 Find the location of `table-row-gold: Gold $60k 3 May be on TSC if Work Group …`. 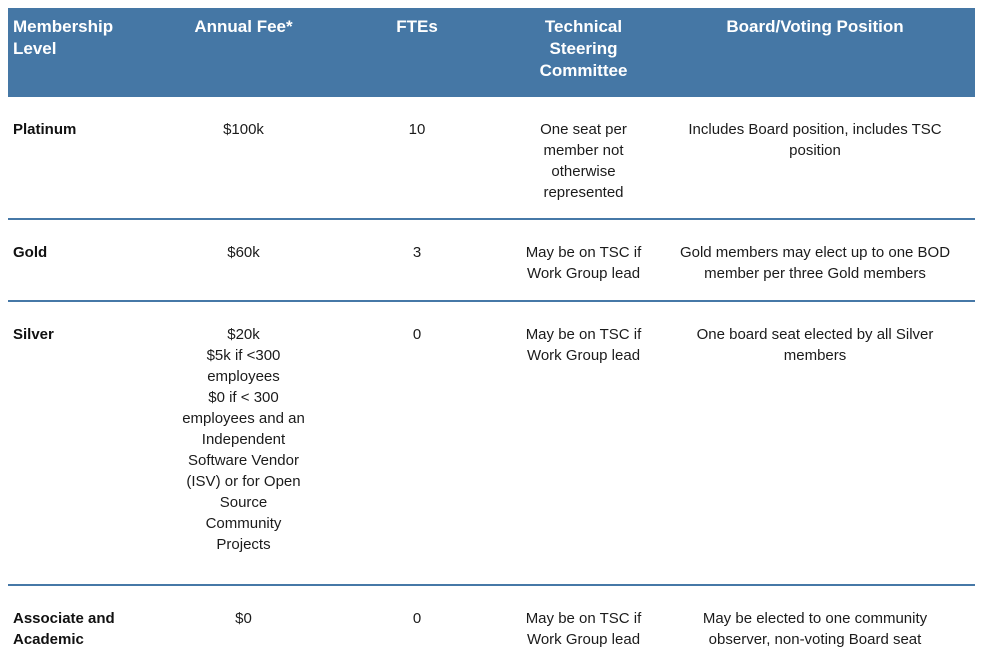

table-row-gold: Gold $60k 3 May be on TSC if Work Group … is located at coordinates (491, 259).